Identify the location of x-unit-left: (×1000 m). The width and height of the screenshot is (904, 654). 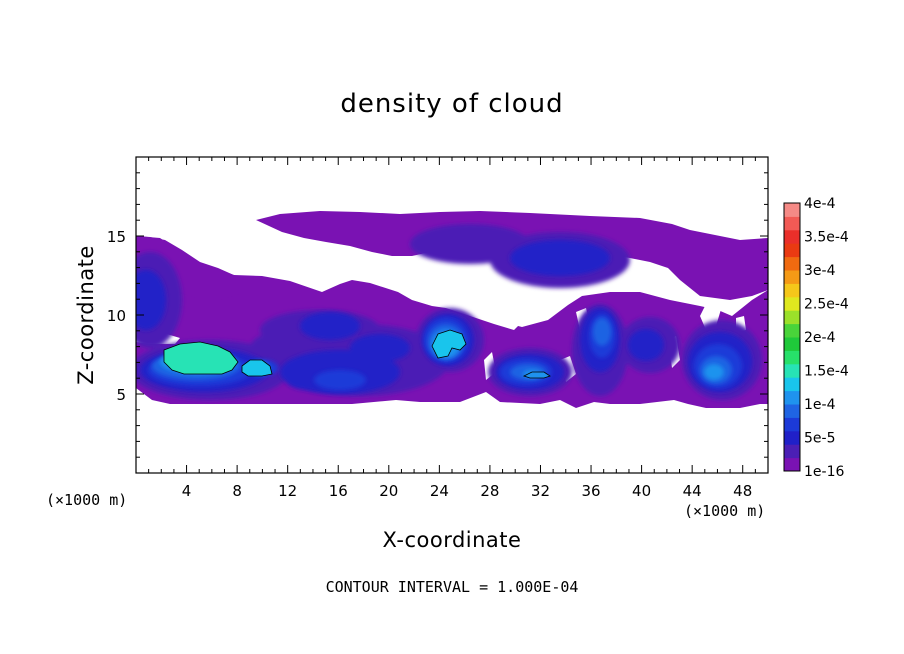
(86, 500).